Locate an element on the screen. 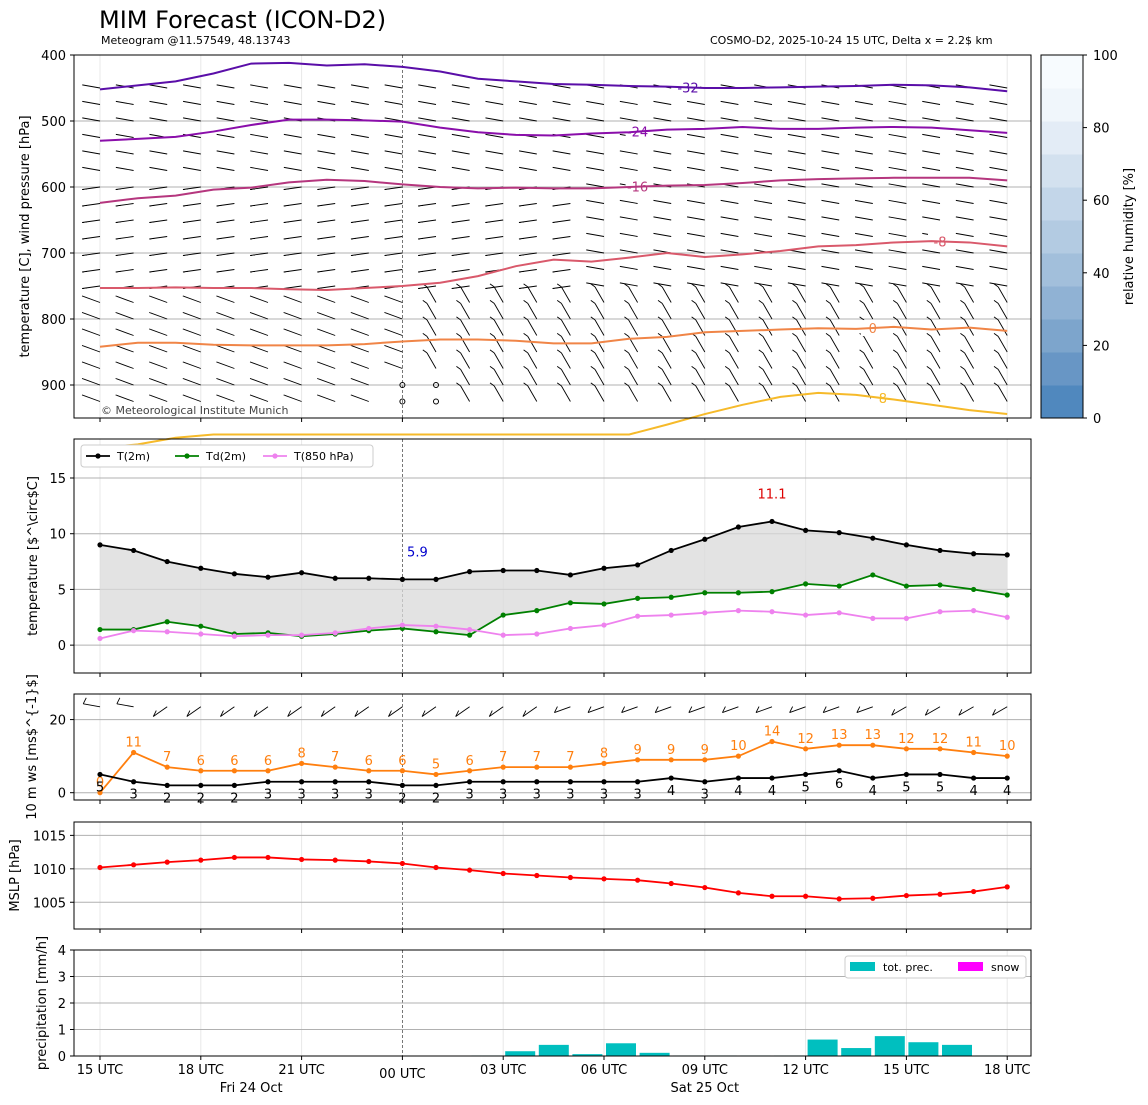  x-tick-label: 15 UTC is located at coordinates (906, 1070).